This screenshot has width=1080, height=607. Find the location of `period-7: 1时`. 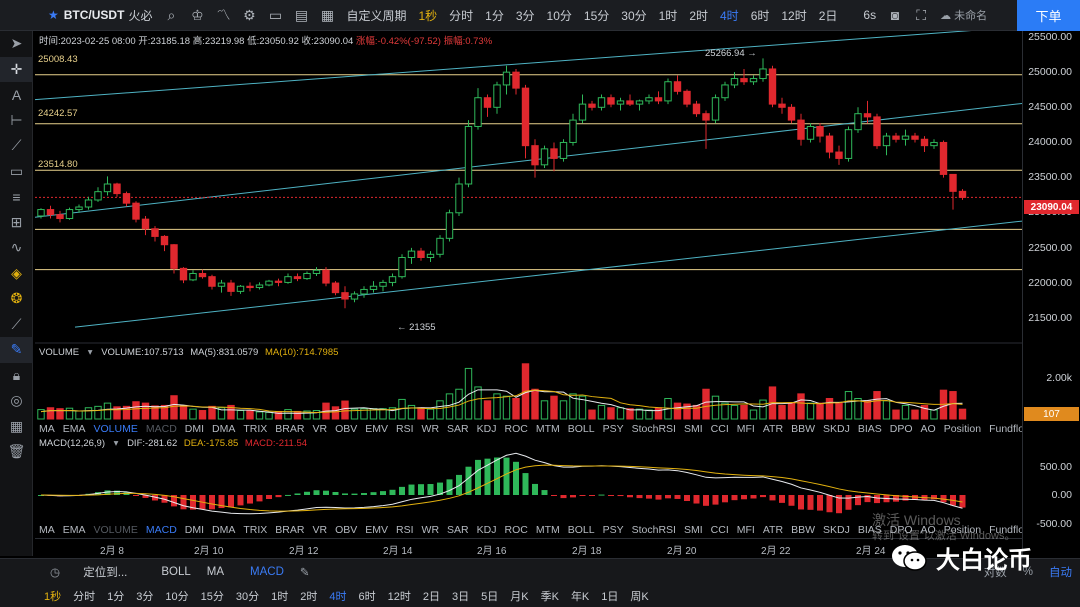

period-7: 1时 is located at coordinates (280, 596).